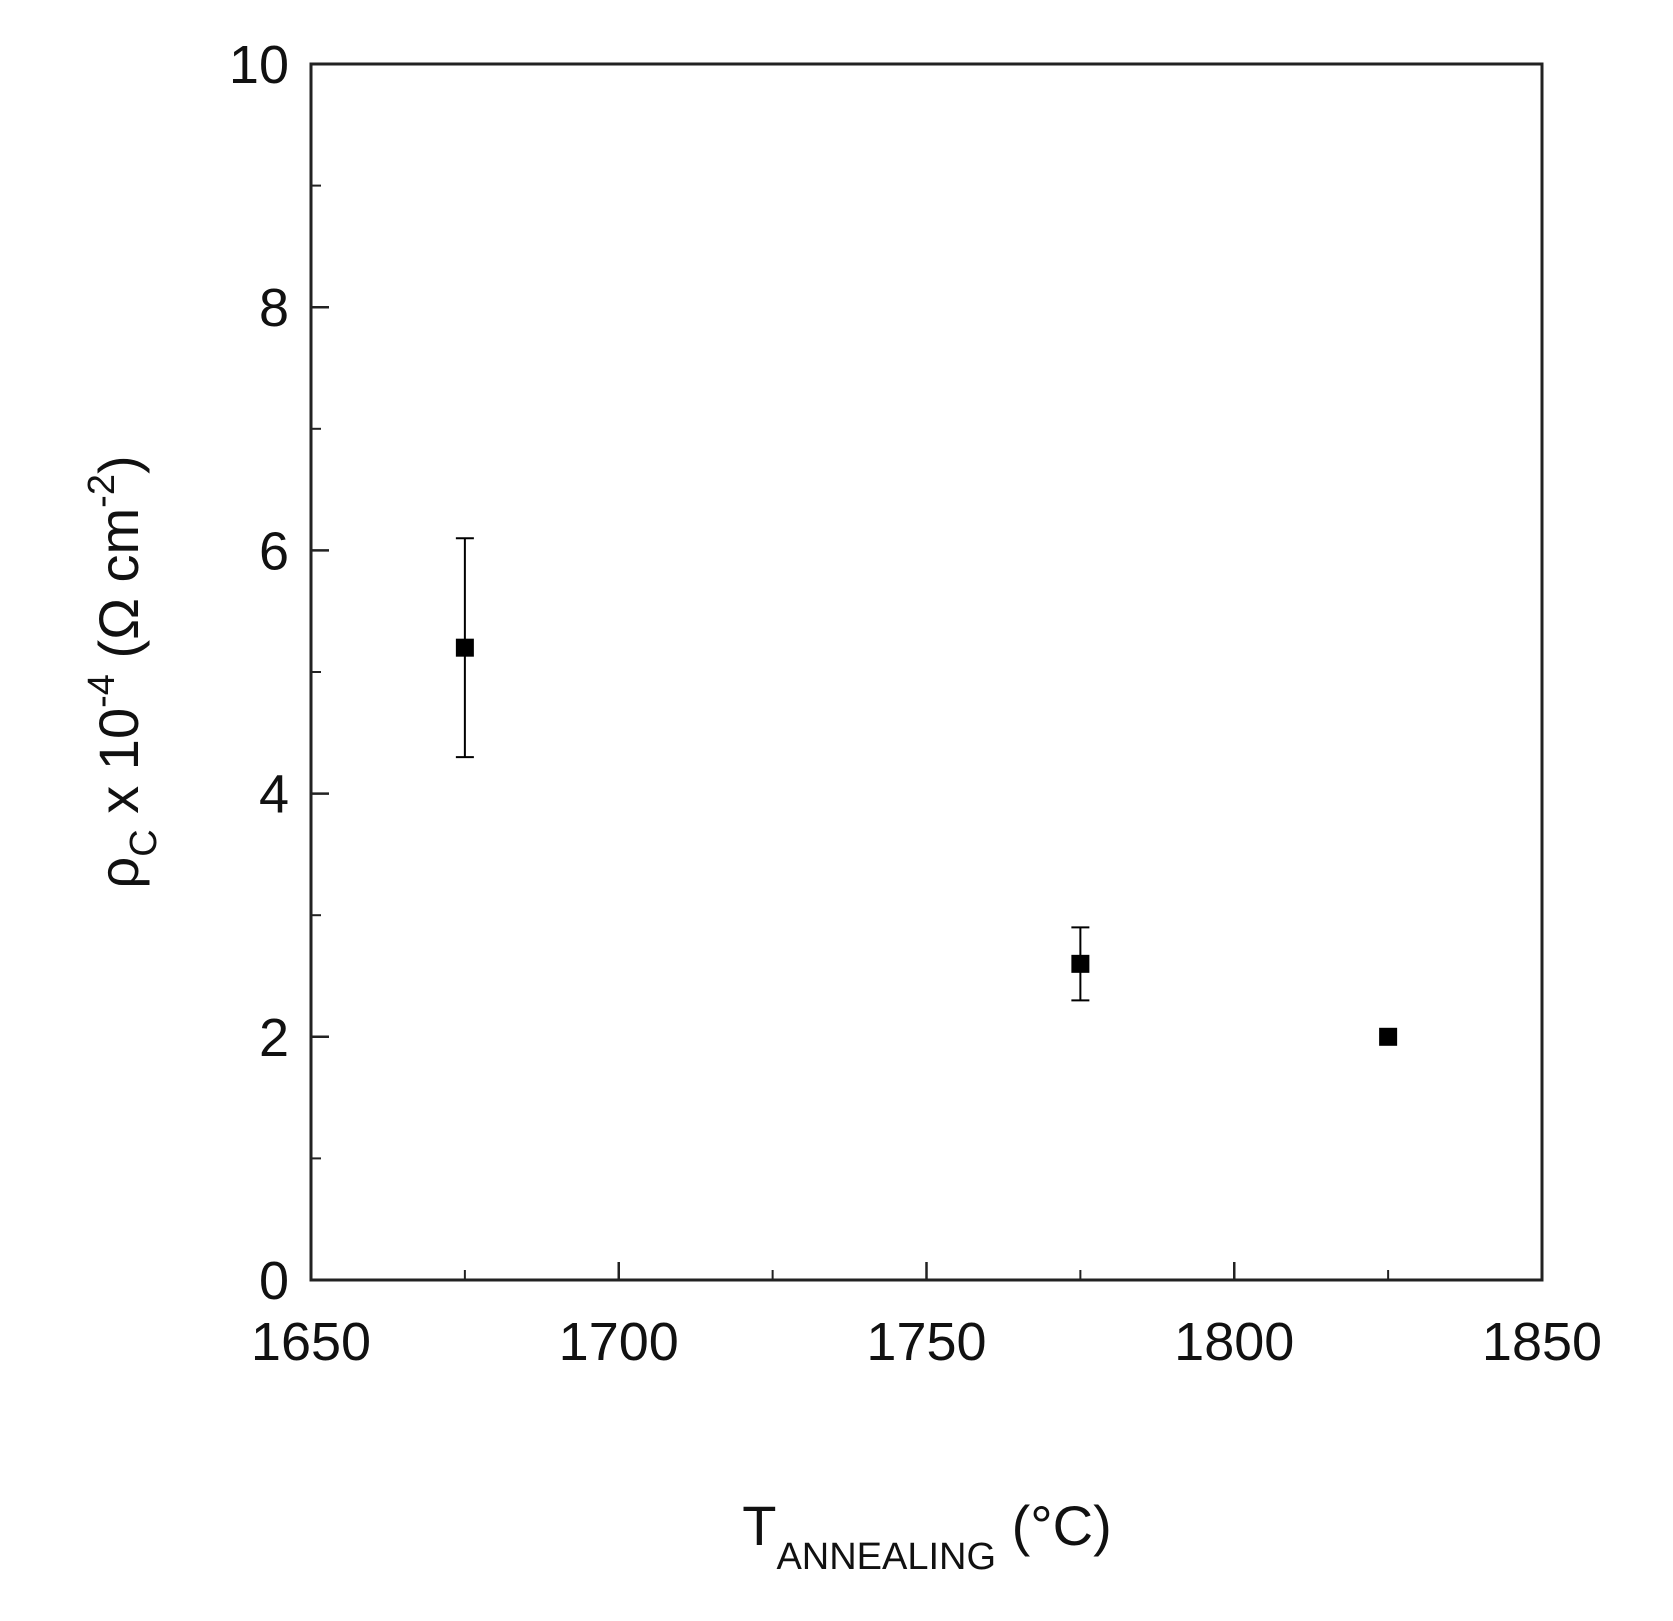 This screenshot has height=1621, width=1673. I want to click on y-label-part: -4, so click(102, 691).